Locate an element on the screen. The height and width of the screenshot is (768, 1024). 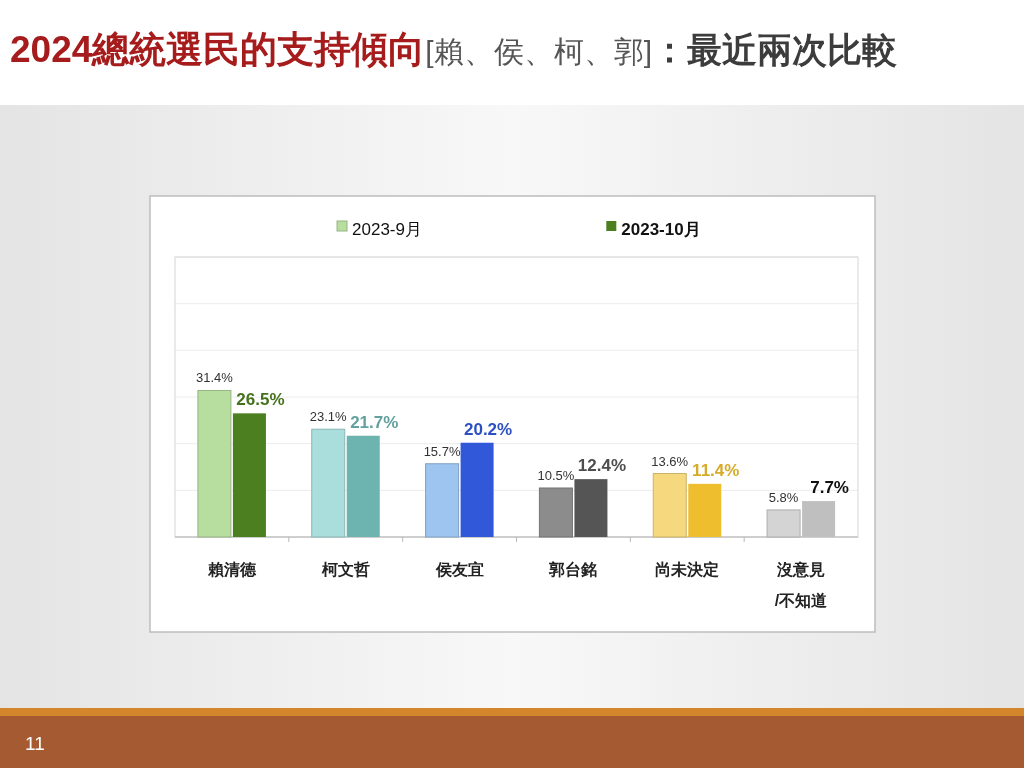
data-label: 13.6% is located at coordinates (670, 461).